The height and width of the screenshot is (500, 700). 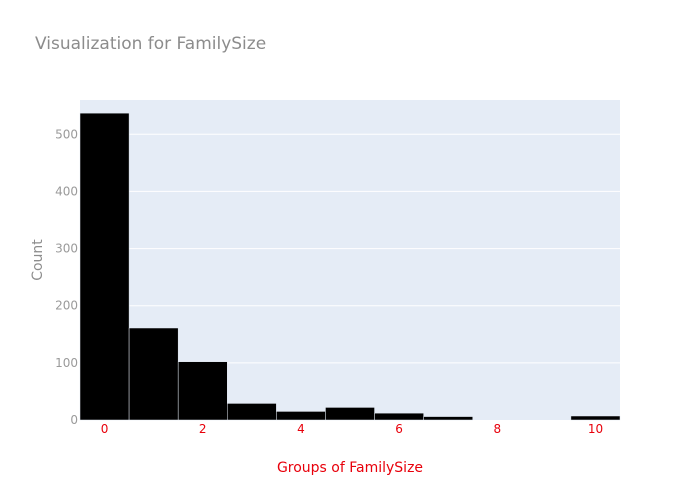 What do you see at coordinates (66, 306) in the screenshot?
I see `y-tick-label: 200` at bounding box center [66, 306].